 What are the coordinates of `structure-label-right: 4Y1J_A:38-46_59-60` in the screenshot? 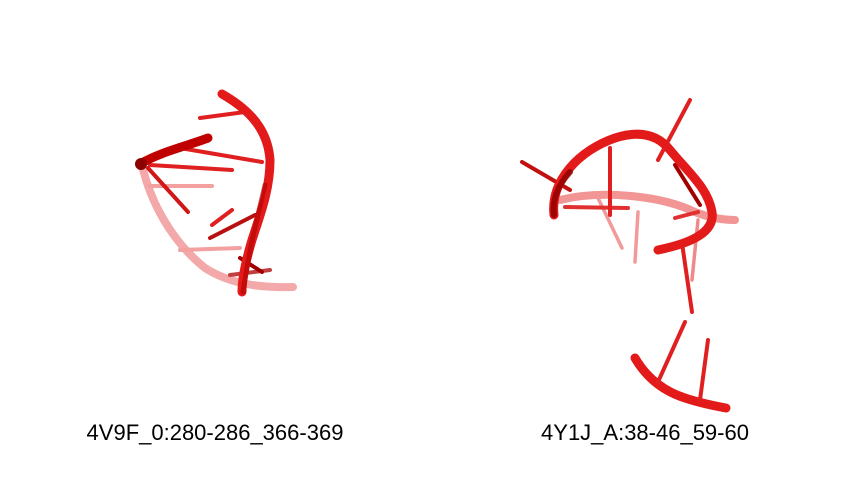 It's located at (645, 432).